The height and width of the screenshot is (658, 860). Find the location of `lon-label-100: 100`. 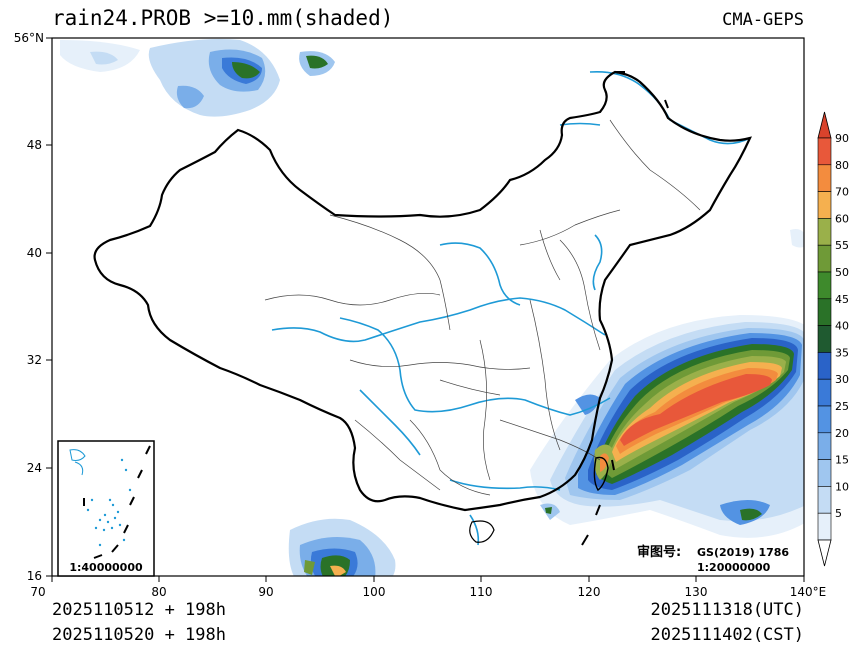

lon-label-100: 100 is located at coordinates (374, 592).